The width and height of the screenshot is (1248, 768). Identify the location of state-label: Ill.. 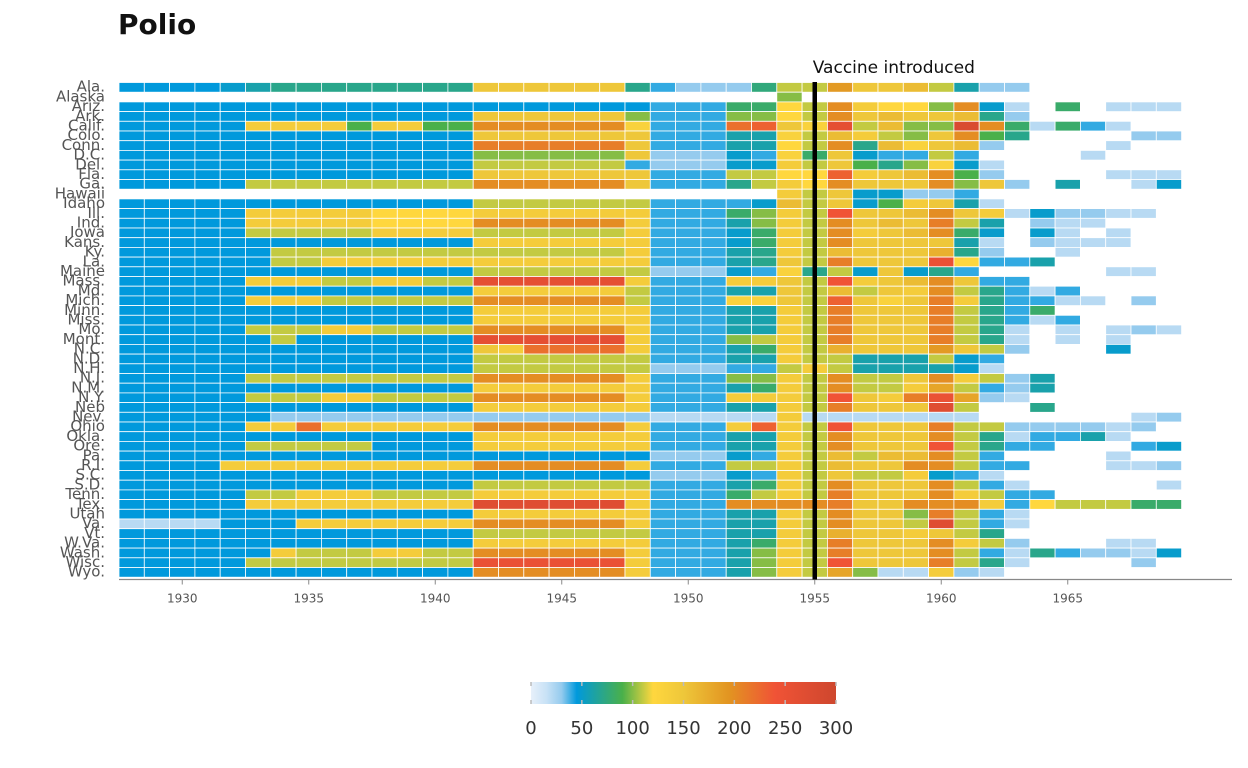
(96, 213).